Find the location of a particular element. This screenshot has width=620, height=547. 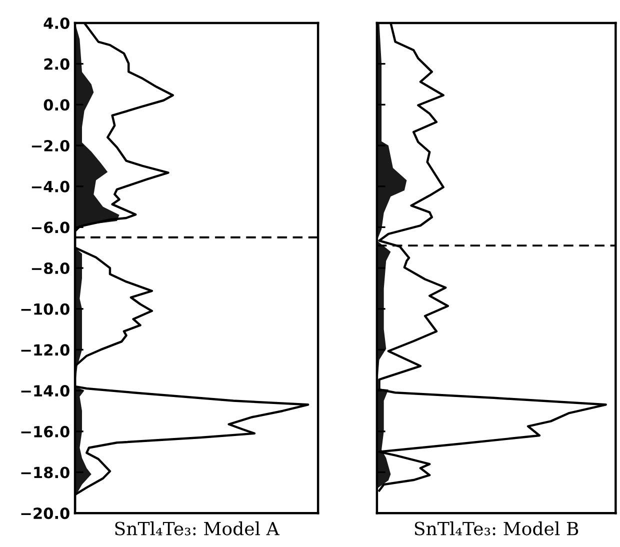

y-tick-label: −12.0 is located at coordinates (45, 350).